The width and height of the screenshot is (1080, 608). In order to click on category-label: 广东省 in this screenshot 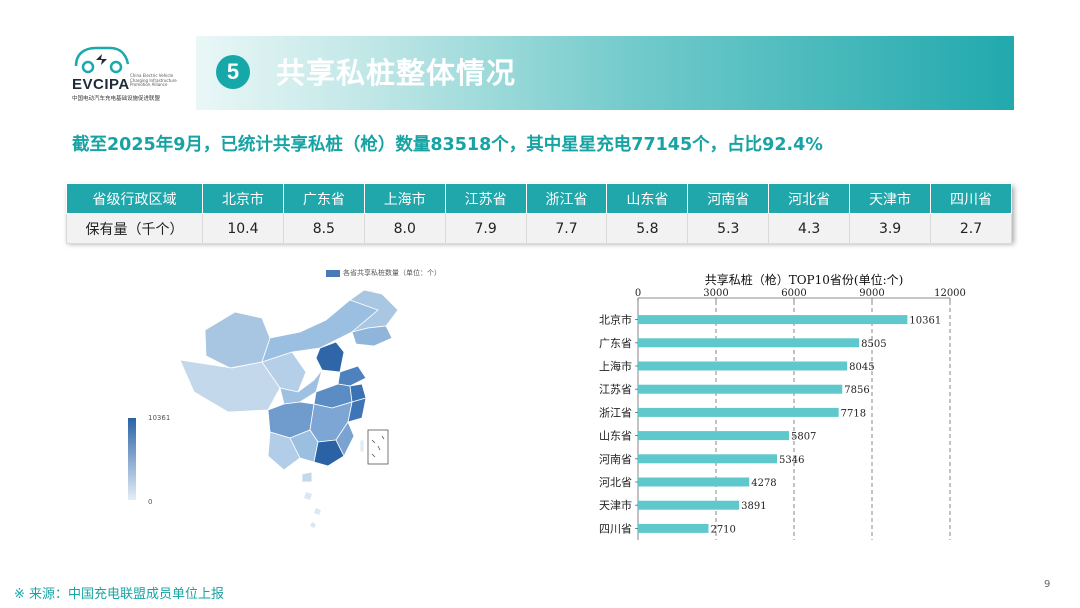, I will do `click(615, 343)`.